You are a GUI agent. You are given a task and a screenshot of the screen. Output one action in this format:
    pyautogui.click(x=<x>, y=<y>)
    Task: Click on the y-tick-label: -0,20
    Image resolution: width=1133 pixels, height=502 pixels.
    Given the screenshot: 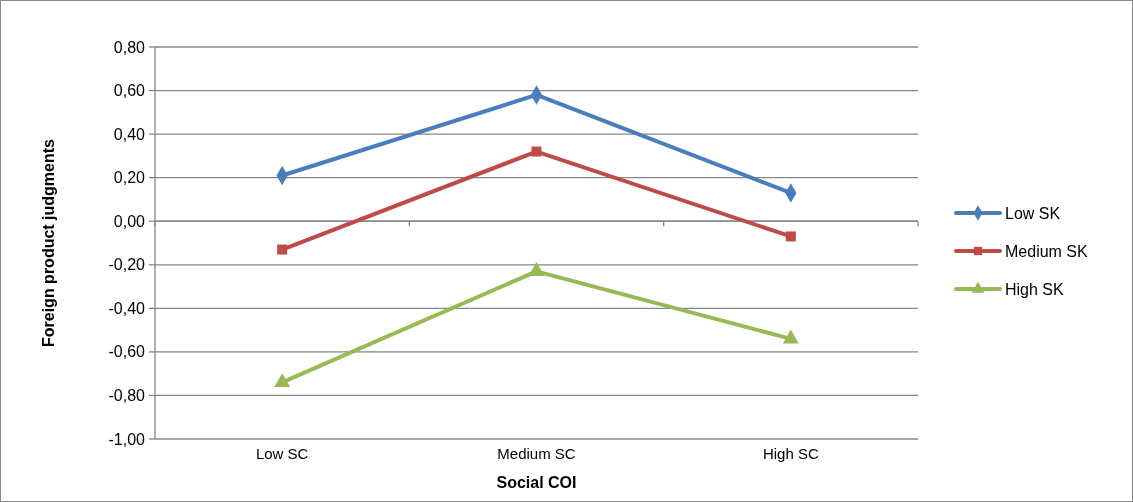 What is the action you would take?
    pyautogui.click(x=127, y=265)
    